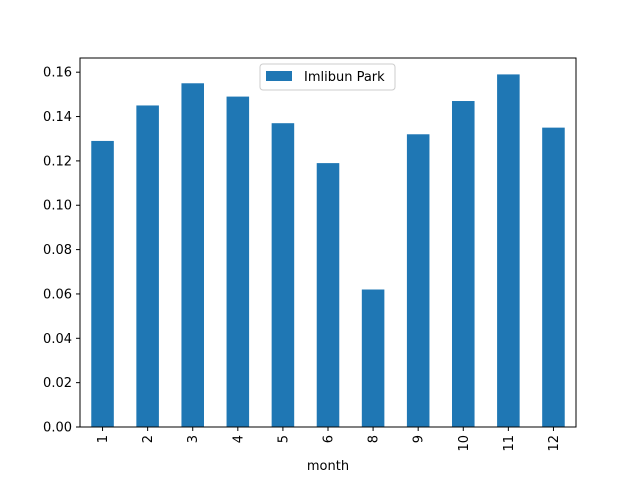  What do you see at coordinates (374, 439) in the screenshot?
I see `x-tick-label: 8` at bounding box center [374, 439].